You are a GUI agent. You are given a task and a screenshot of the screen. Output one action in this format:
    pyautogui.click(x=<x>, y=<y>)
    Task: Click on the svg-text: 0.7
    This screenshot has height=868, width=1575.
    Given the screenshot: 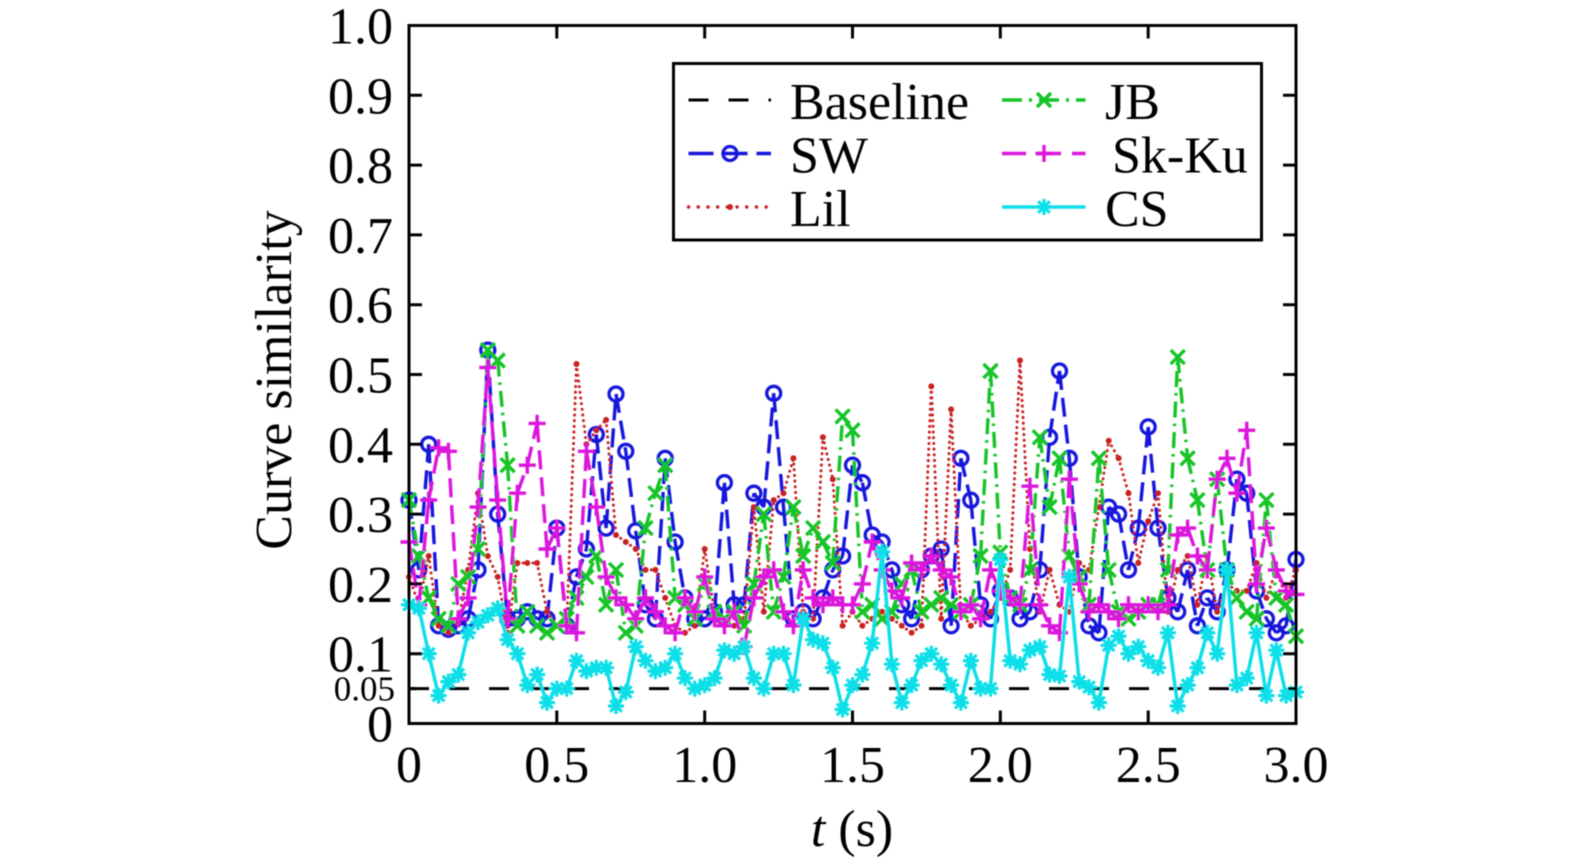 What is the action you would take?
    pyautogui.click(x=360, y=236)
    